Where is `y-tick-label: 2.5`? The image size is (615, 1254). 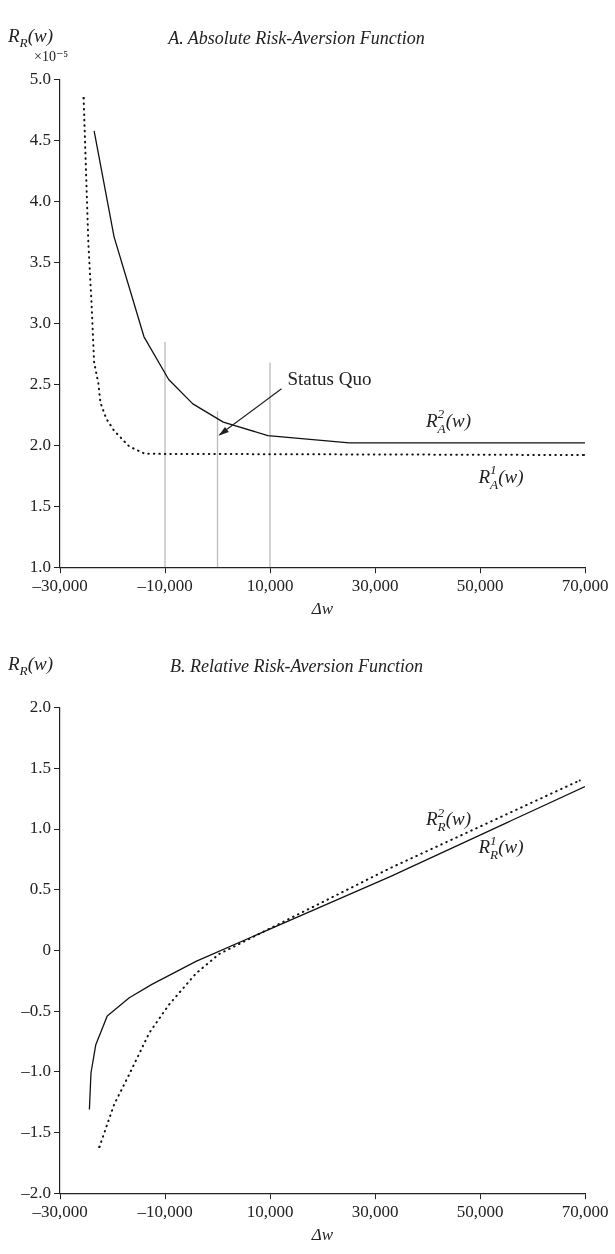
y-tick-label: 2.5 is located at coordinates (40, 383).